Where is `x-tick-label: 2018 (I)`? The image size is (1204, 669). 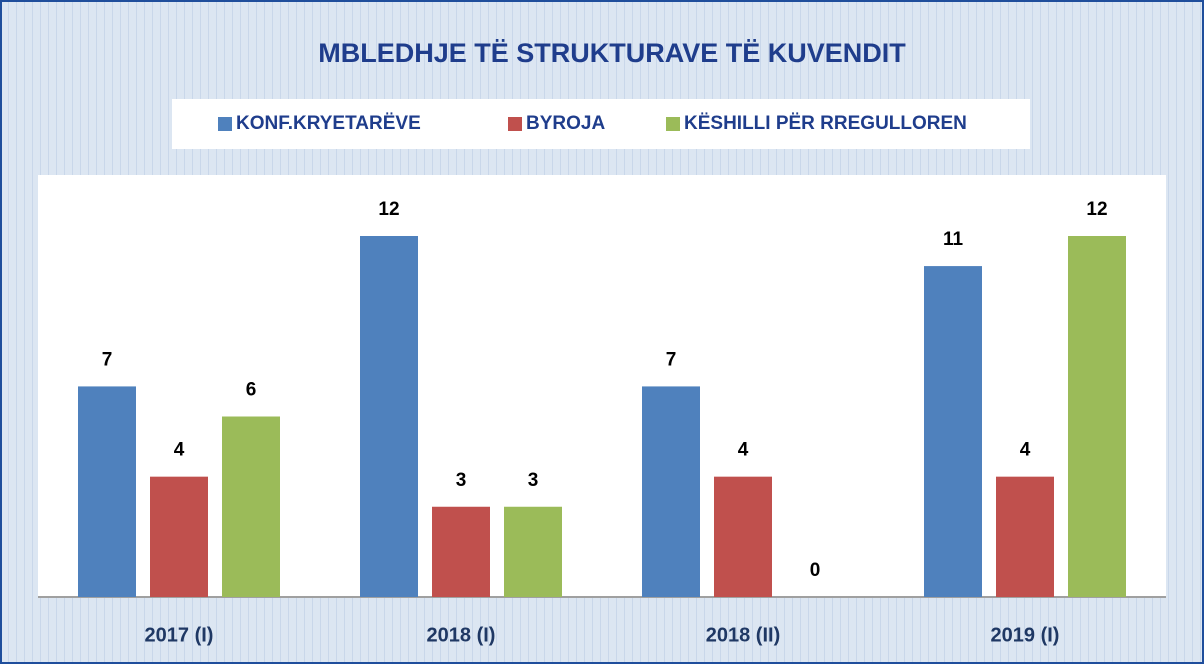
x-tick-label: 2018 (I) is located at coordinates (461, 635).